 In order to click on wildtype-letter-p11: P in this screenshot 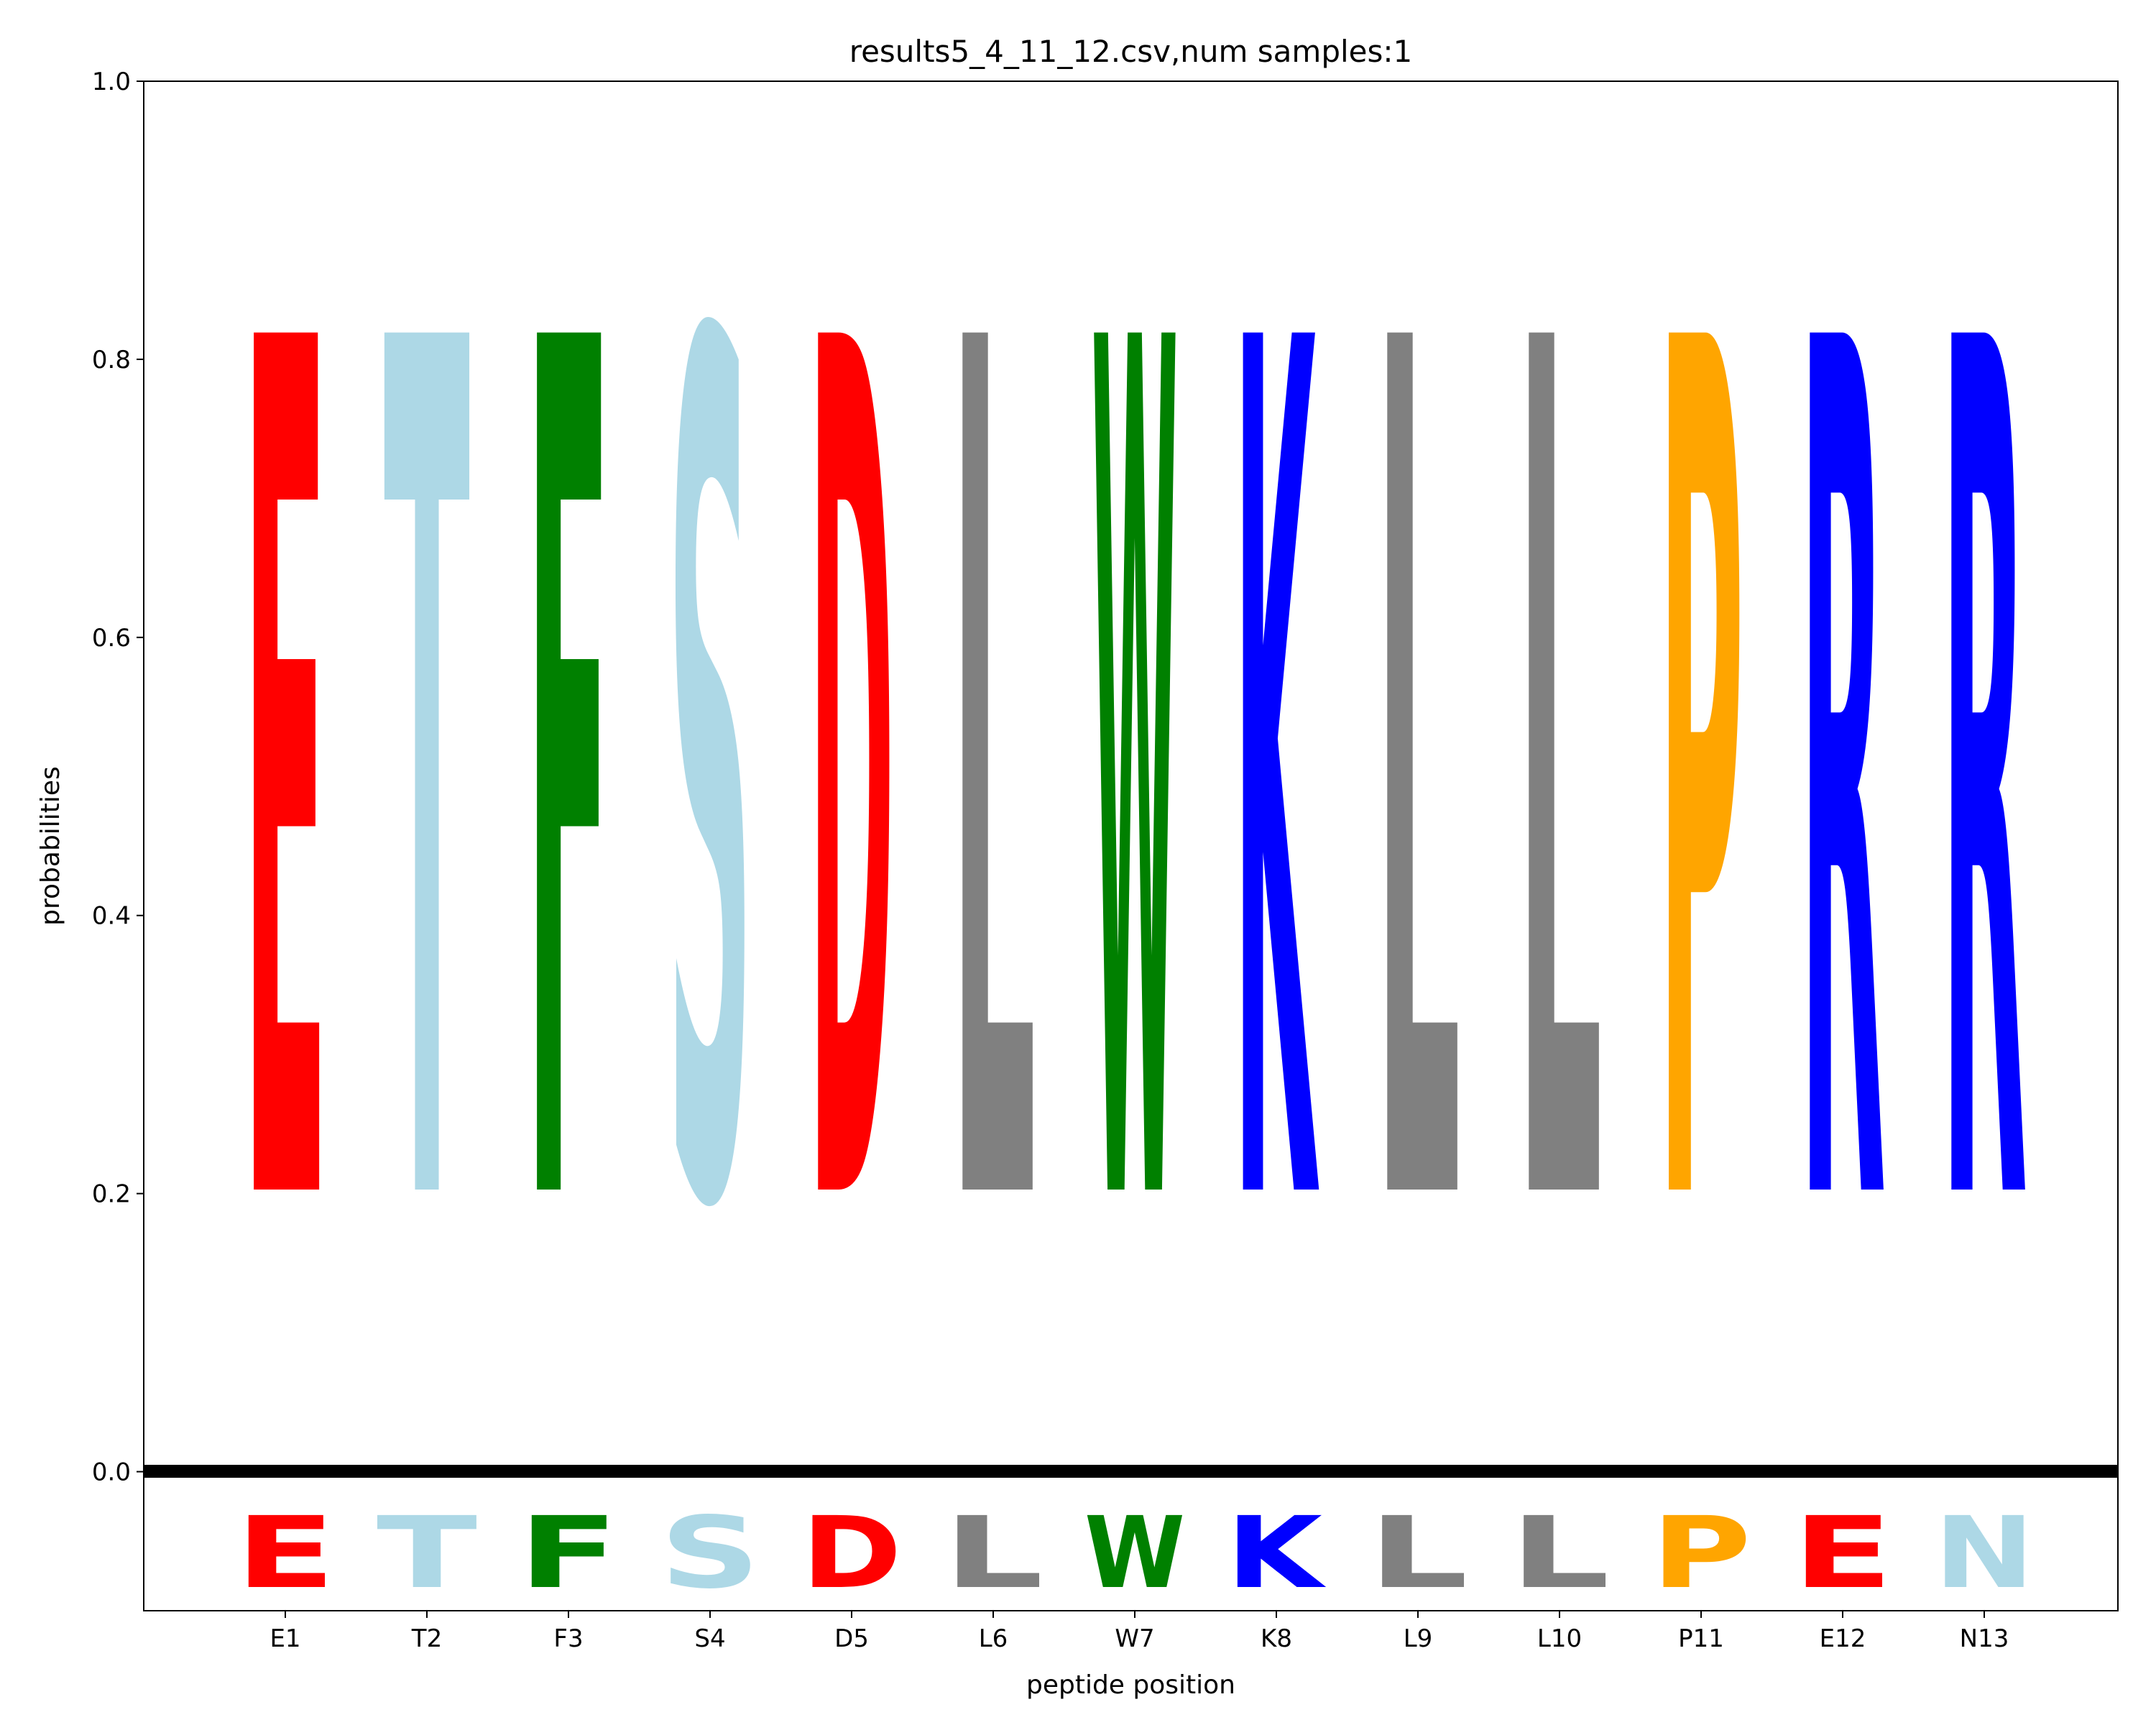, I will do `click(1701, 1553)`.